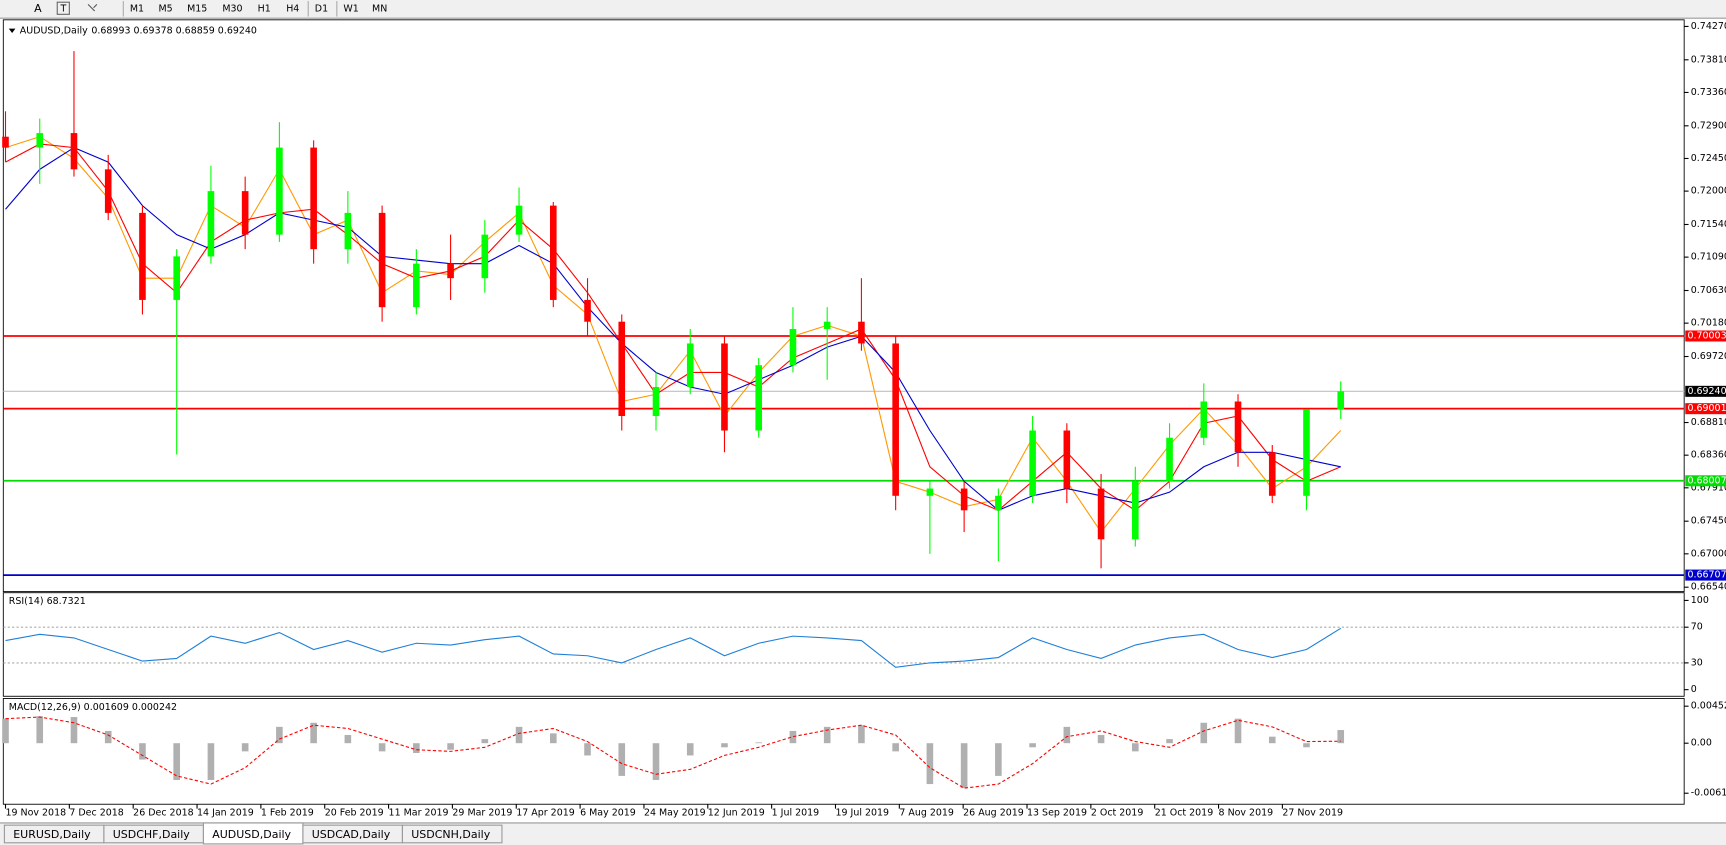 The width and height of the screenshot is (1726, 845). I want to click on timeframe-button: H1, so click(264, 8).